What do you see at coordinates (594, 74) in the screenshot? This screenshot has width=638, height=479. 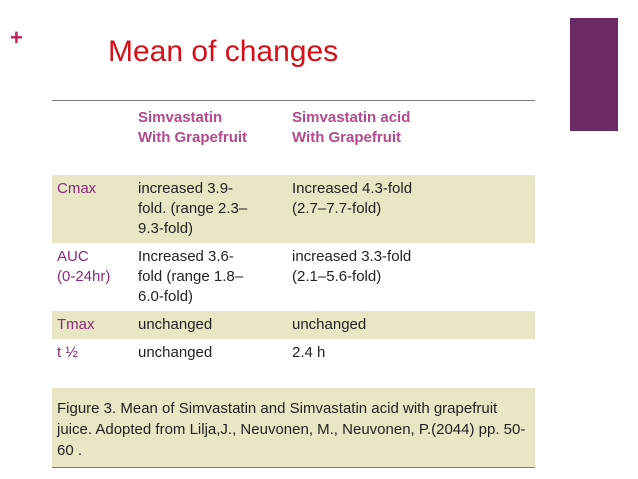 I see `accent-bar` at bounding box center [594, 74].